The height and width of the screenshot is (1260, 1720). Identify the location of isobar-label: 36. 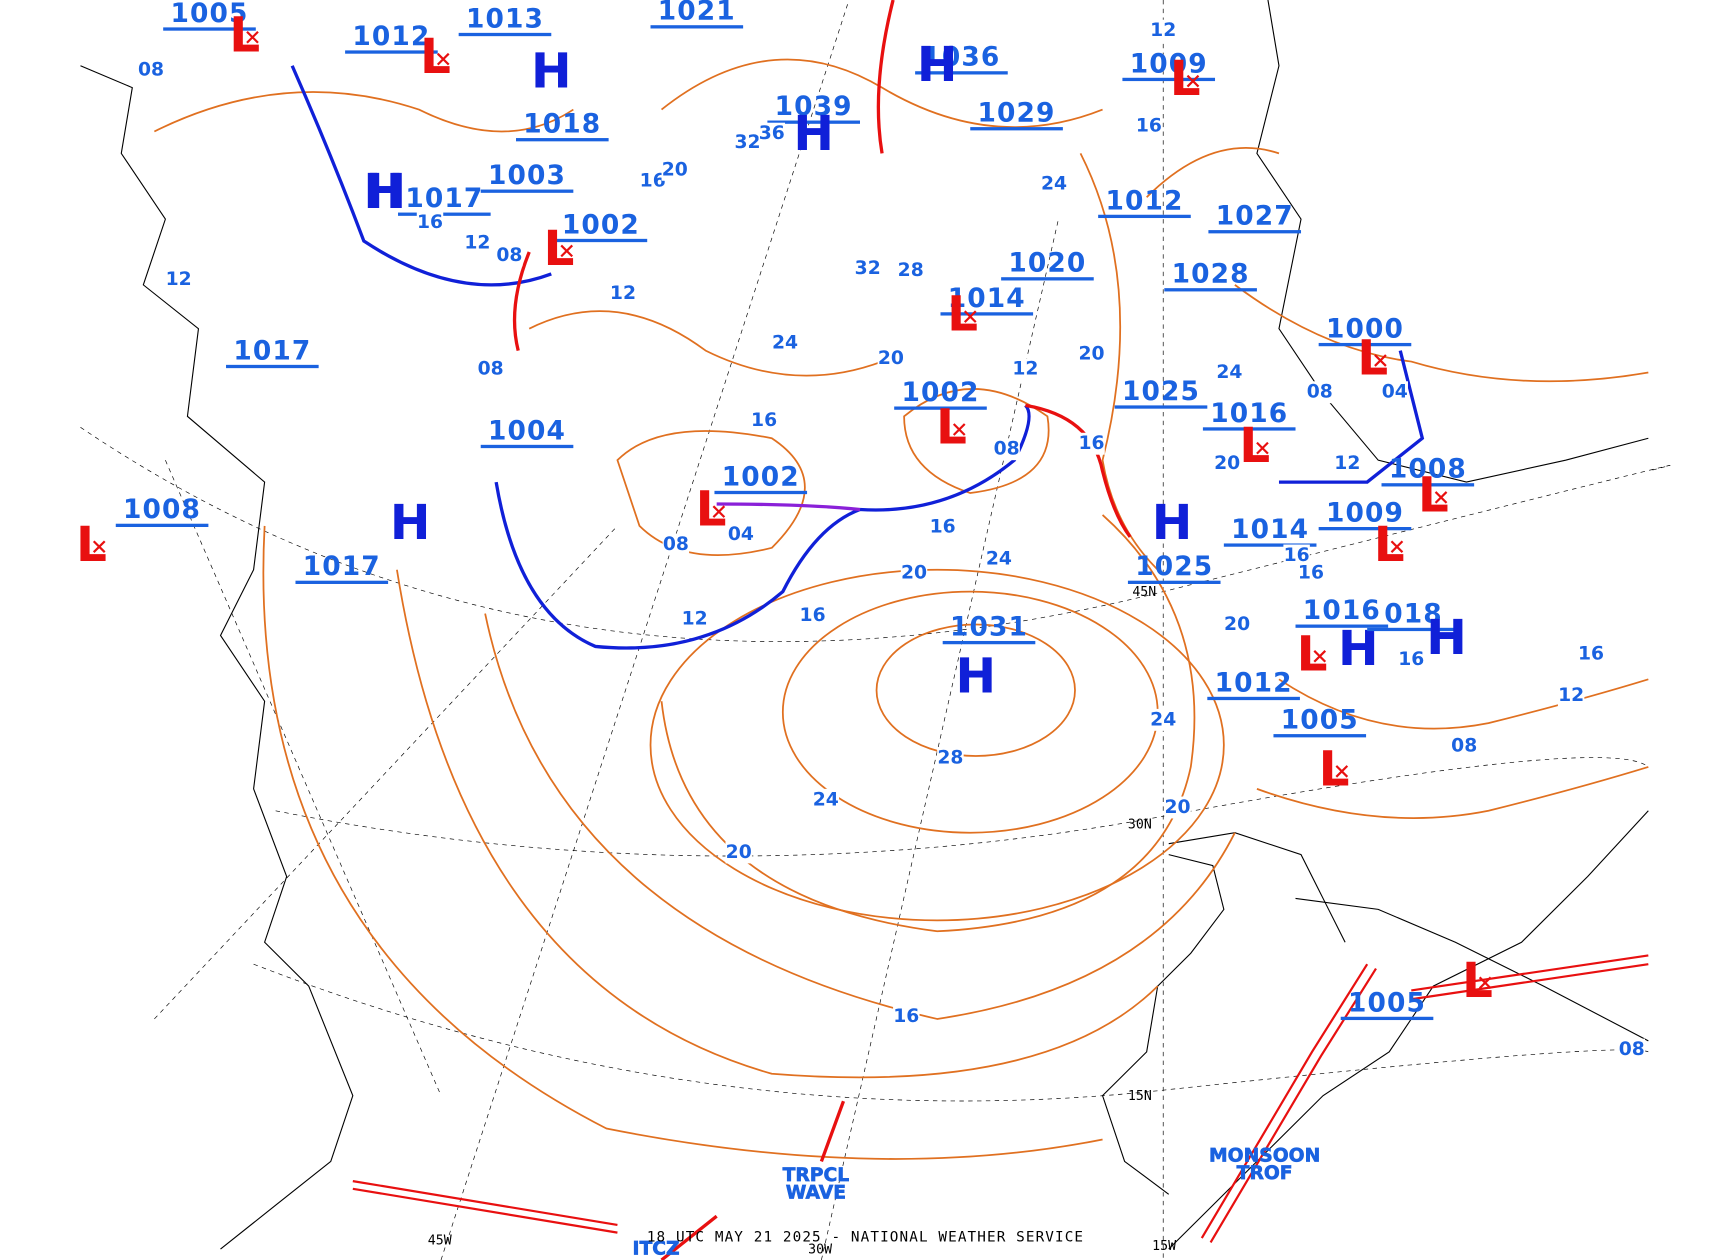
(772, 133).